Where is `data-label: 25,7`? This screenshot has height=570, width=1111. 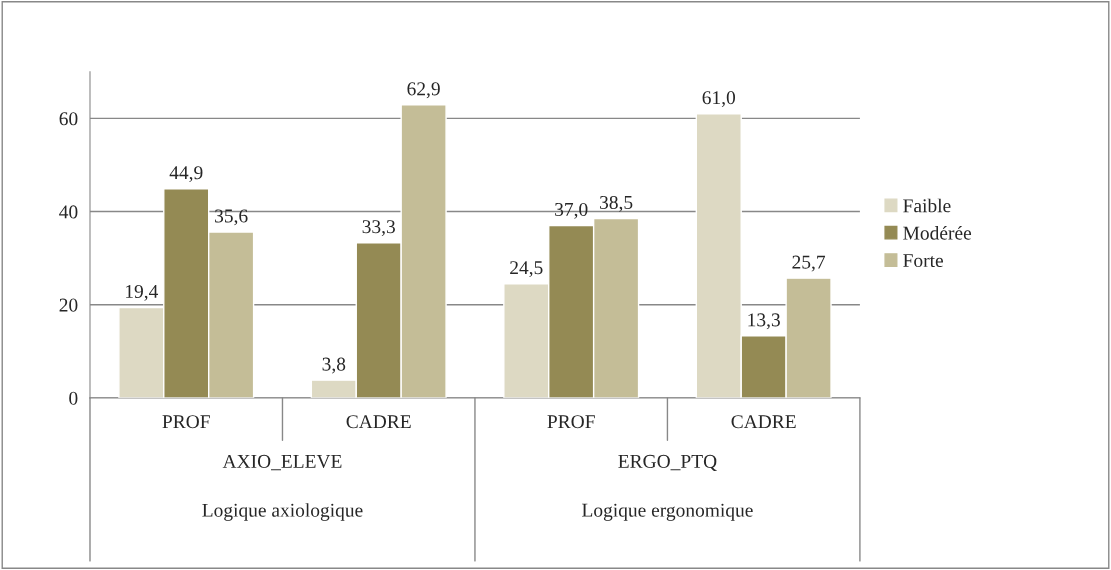 data-label: 25,7 is located at coordinates (809, 263).